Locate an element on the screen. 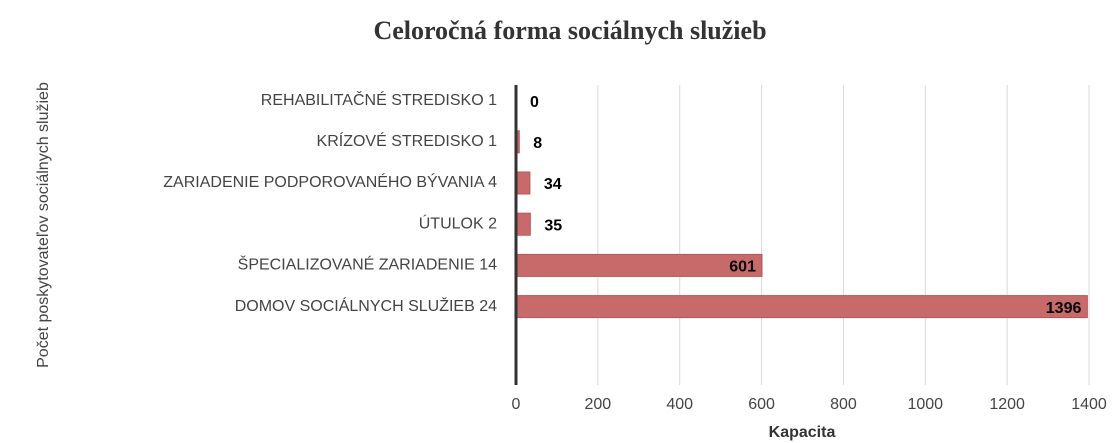  data-label: 0 is located at coordinates (534, 102).